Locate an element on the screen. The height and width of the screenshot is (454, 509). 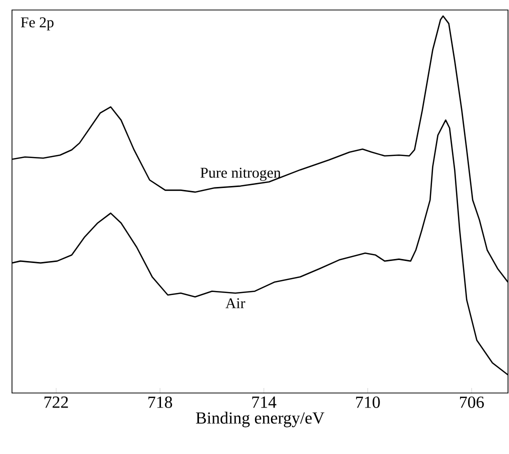
x-tick-label: 706 is located at coordinates (472, 402).